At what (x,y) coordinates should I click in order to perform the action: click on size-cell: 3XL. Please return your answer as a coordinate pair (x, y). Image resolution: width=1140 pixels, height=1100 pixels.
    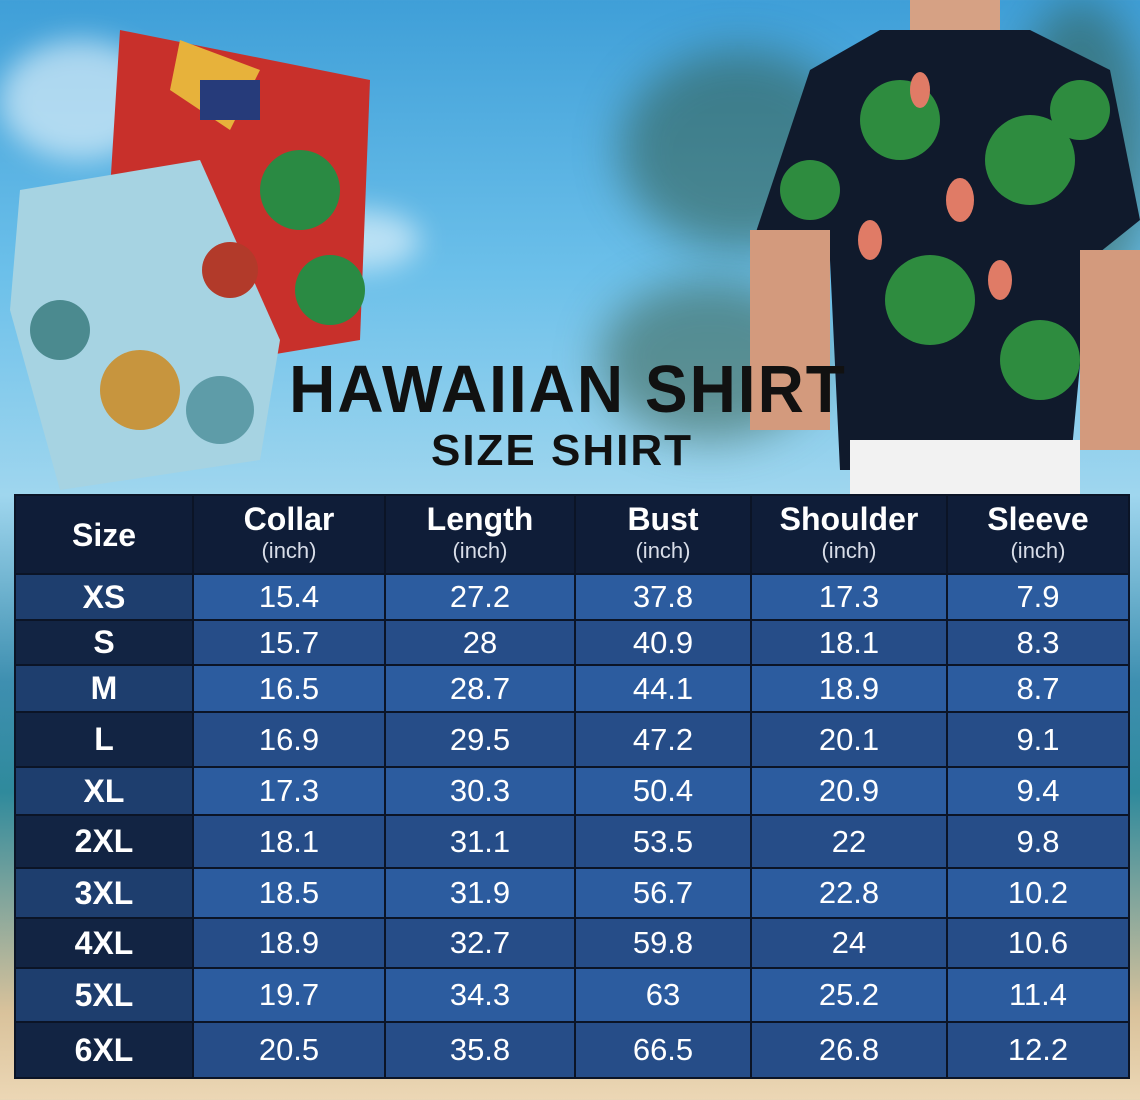
    Looking at the image, I should click on (104, 893).